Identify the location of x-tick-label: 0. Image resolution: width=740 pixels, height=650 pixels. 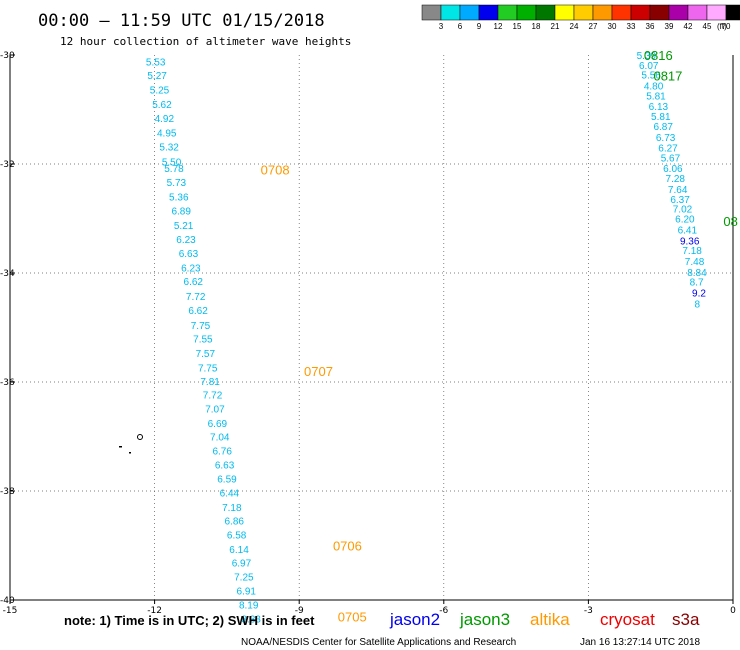
(733, 611).